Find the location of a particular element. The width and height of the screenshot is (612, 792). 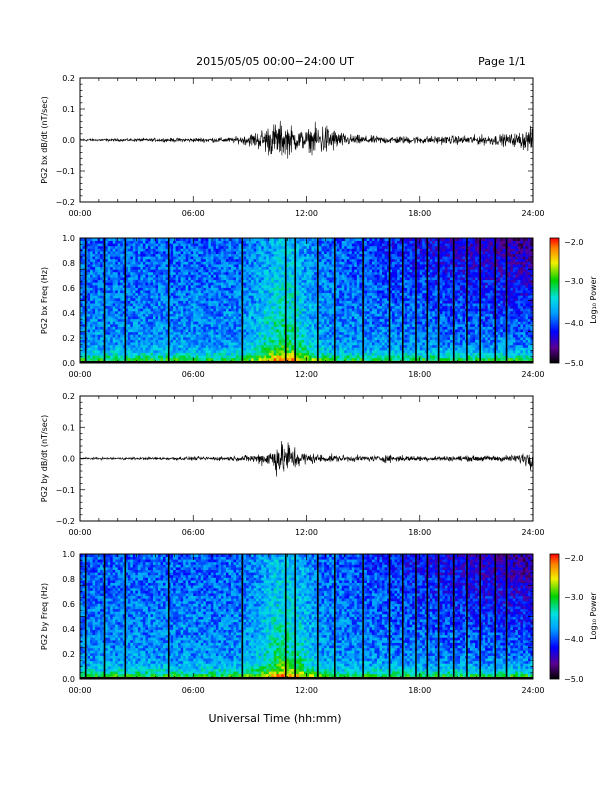

x-tick-label: 24:00 is located at coordinates (532, 213).